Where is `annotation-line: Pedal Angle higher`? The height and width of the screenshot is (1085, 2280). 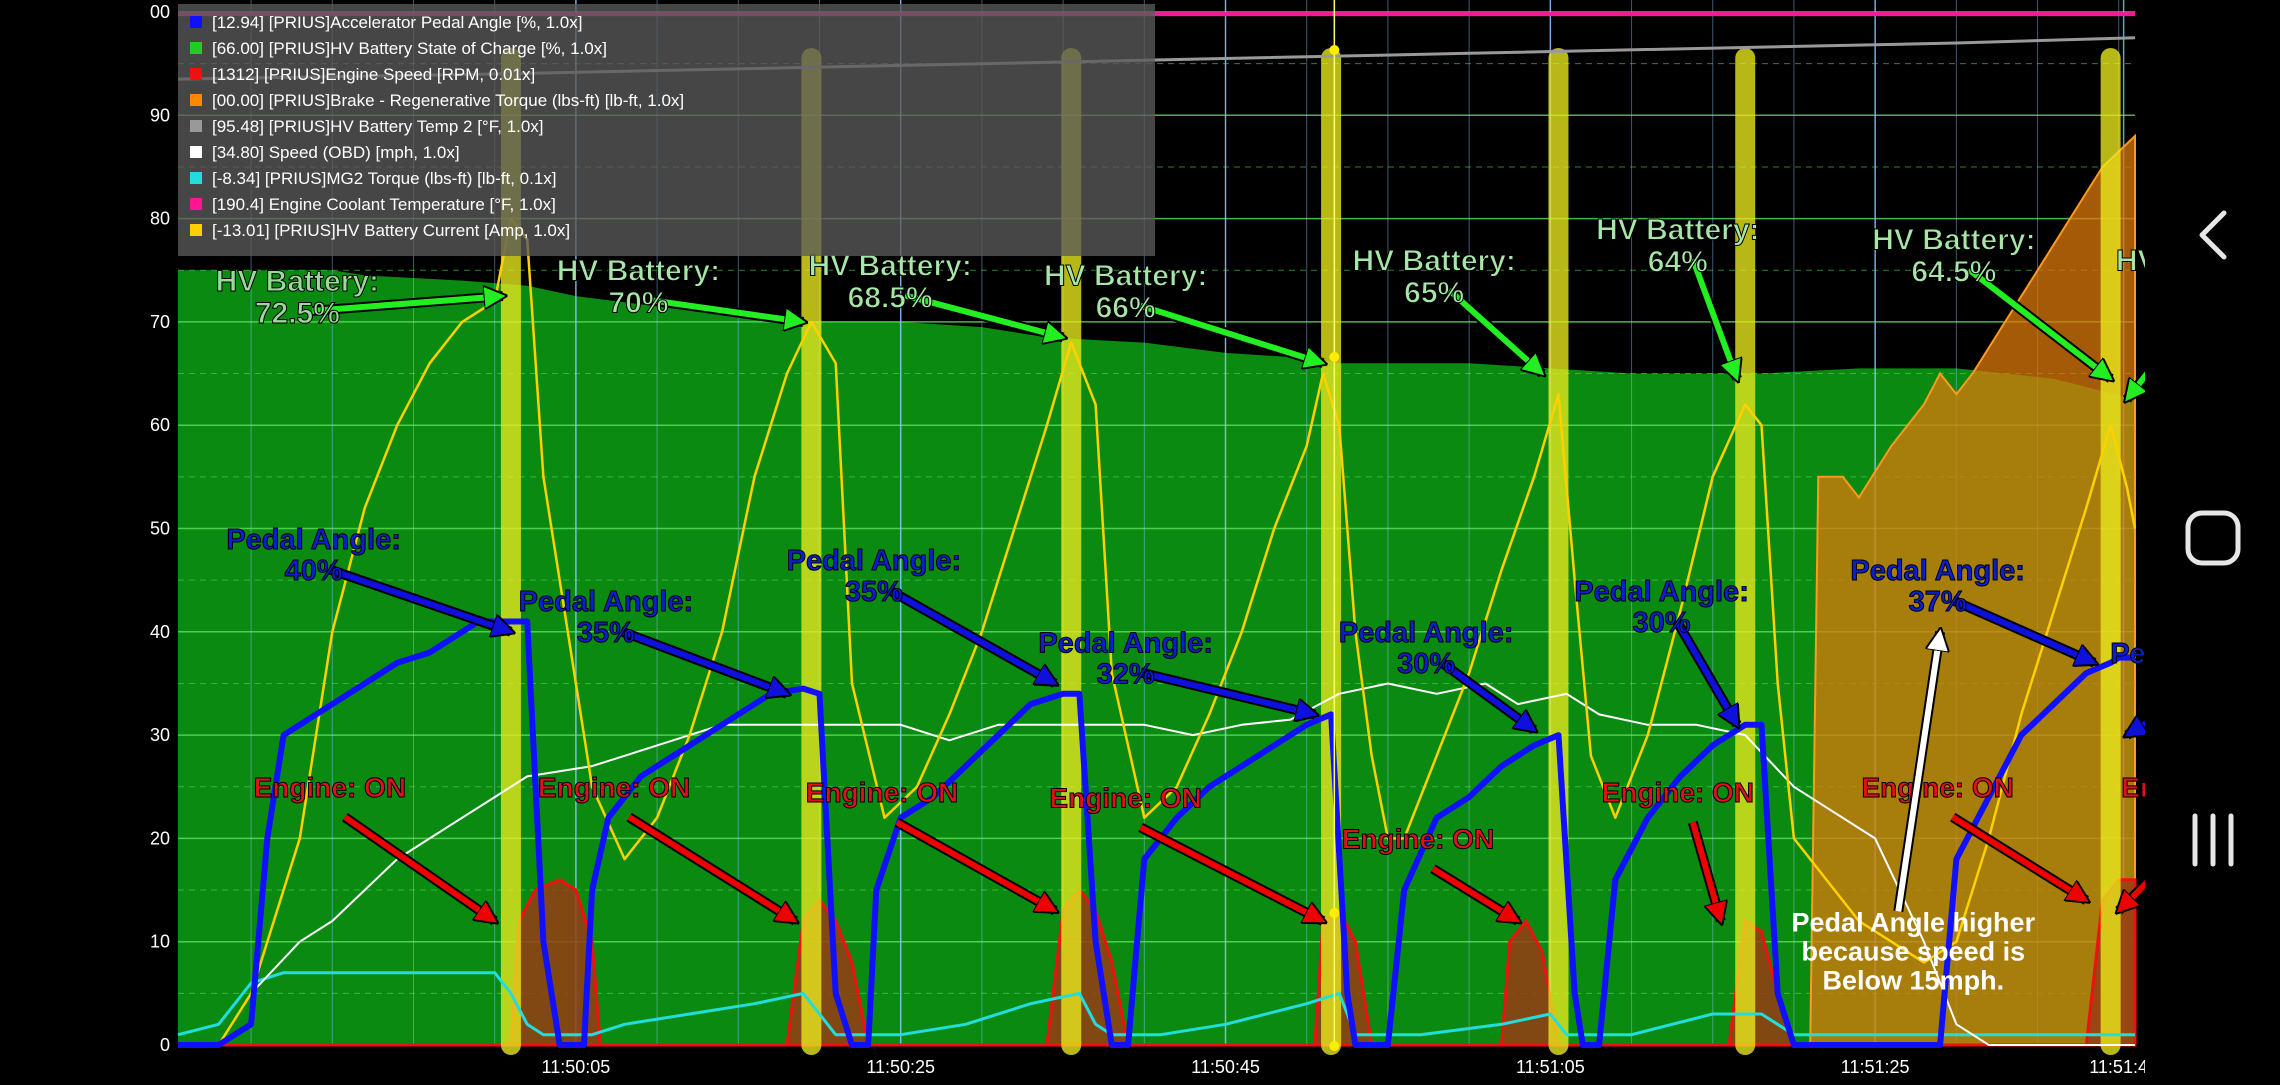
annotation-line: Pedal Angle higher is located at coordinates (1914, 922).